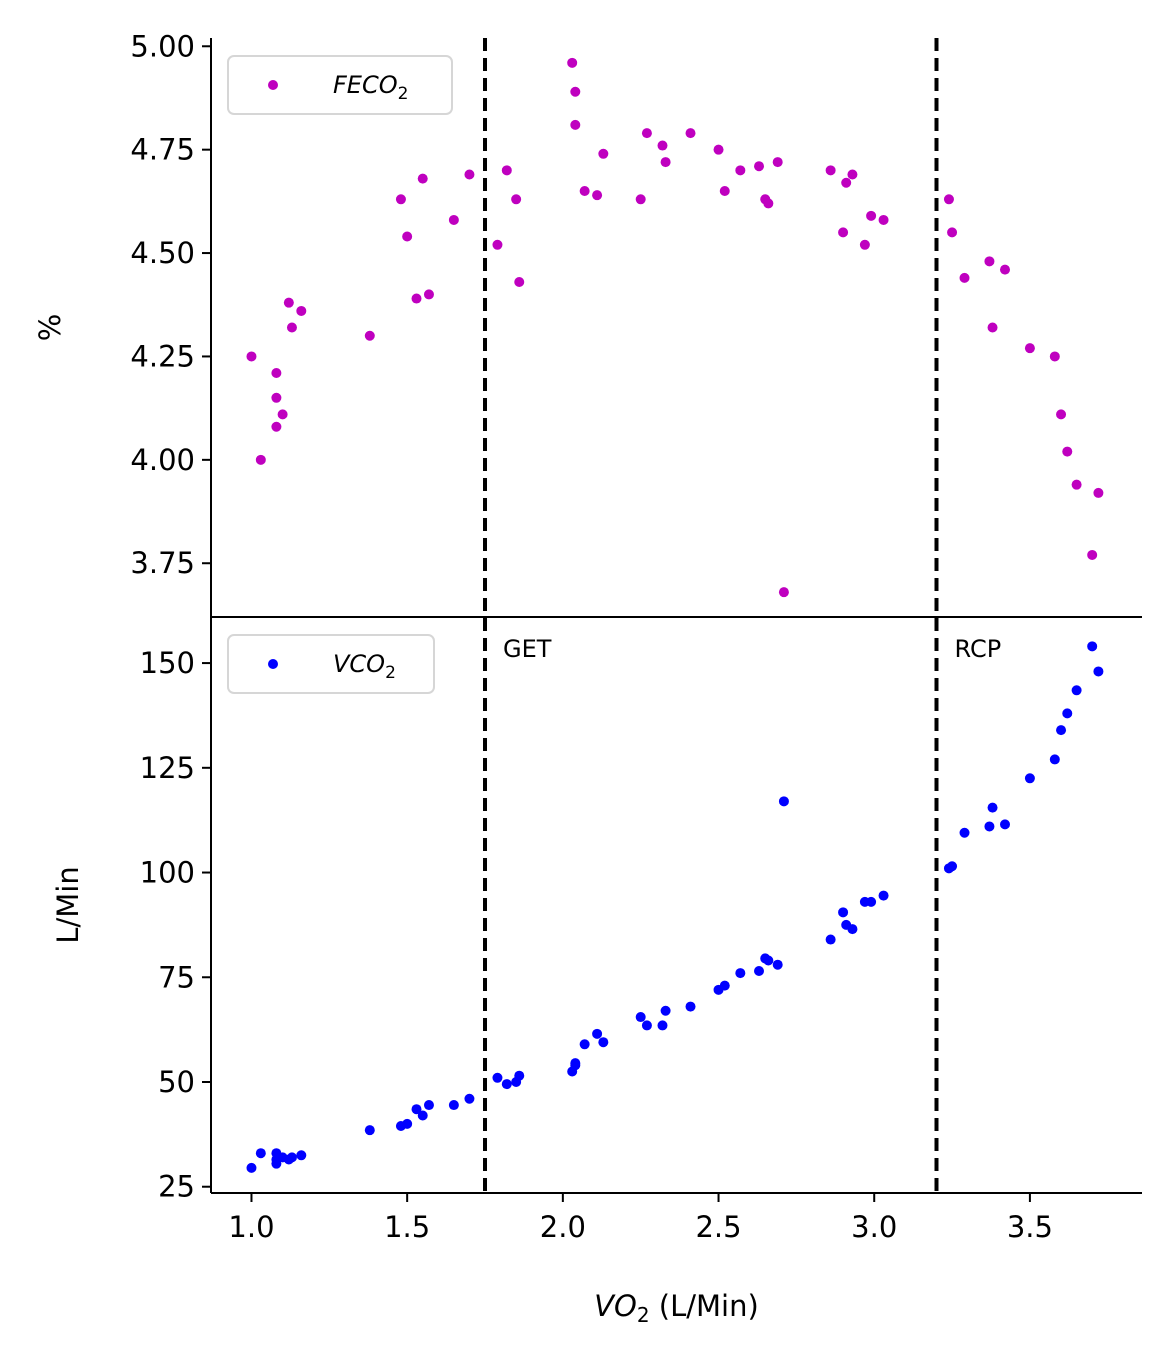 This screenshot has width=1170, height=1359. Describe the element at coordinates (167, 768) in the screenshot. I see `bottom-ytick-label: 125` at that location.